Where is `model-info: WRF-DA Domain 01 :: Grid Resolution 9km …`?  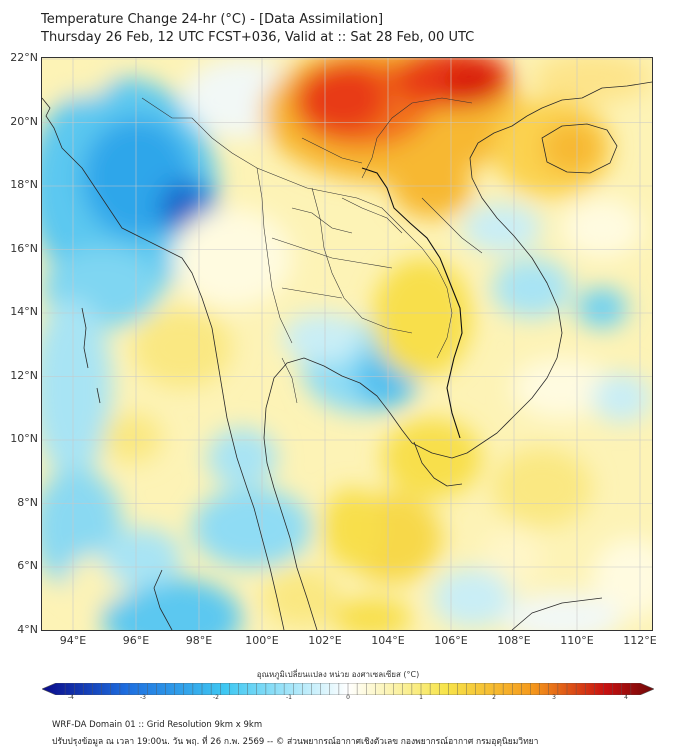
model-info: WRF-DA Domain 01 :: Grid Resolution 9km … is located at coordinates (157, 725).